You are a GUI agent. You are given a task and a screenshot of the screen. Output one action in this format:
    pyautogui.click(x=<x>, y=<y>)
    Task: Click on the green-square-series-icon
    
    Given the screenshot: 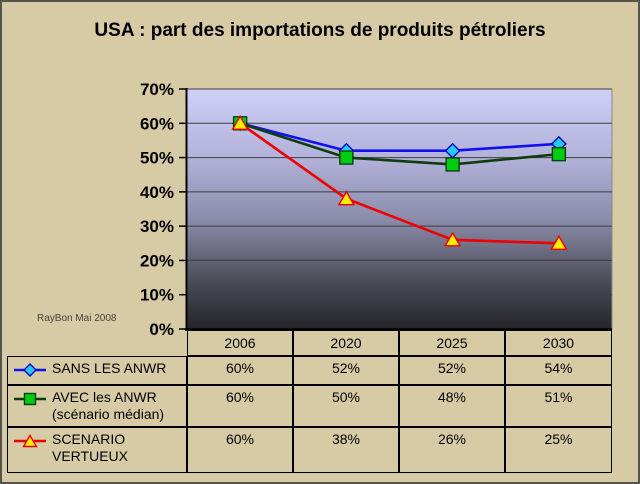 What is the action you would take?
    pyautogui.click(x=30, y=399)
    